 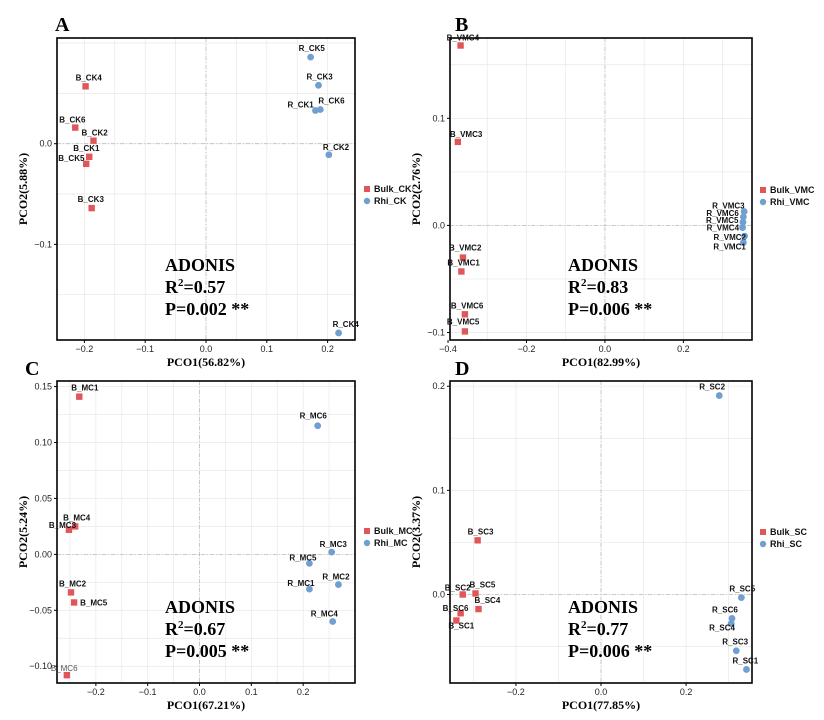 What do you see at coordinates (598, 287) in the screenshot?
I see `adonis-r2: R2=0.83` at bounding box center [598, 287].